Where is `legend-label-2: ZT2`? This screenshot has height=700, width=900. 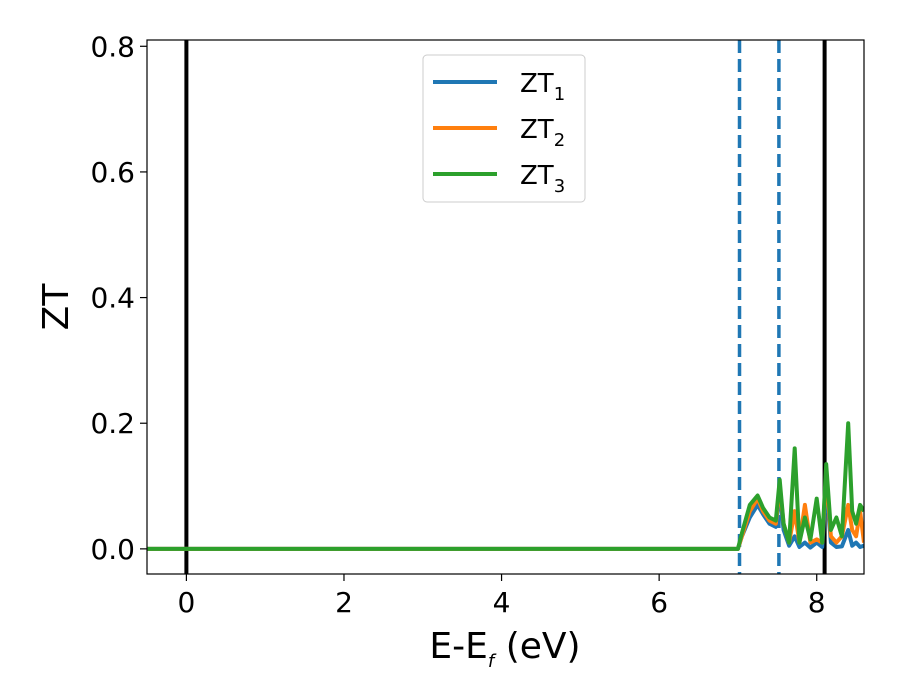 legend-label-2: ZT2 is located at coordinates (542, 133).